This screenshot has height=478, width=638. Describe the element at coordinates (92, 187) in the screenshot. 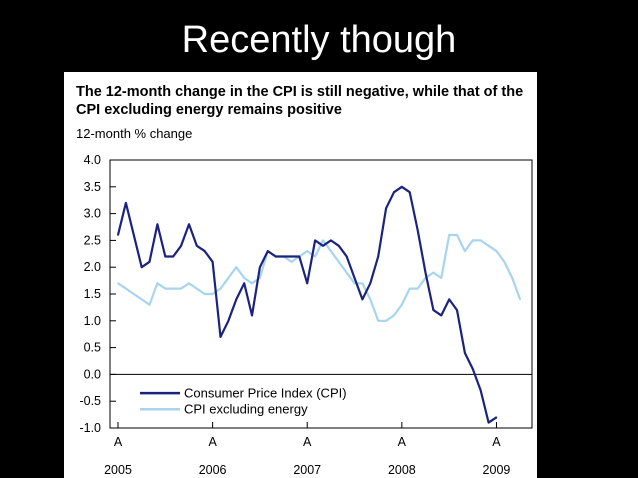

I see `y-tick-label: 3.5` at that location.